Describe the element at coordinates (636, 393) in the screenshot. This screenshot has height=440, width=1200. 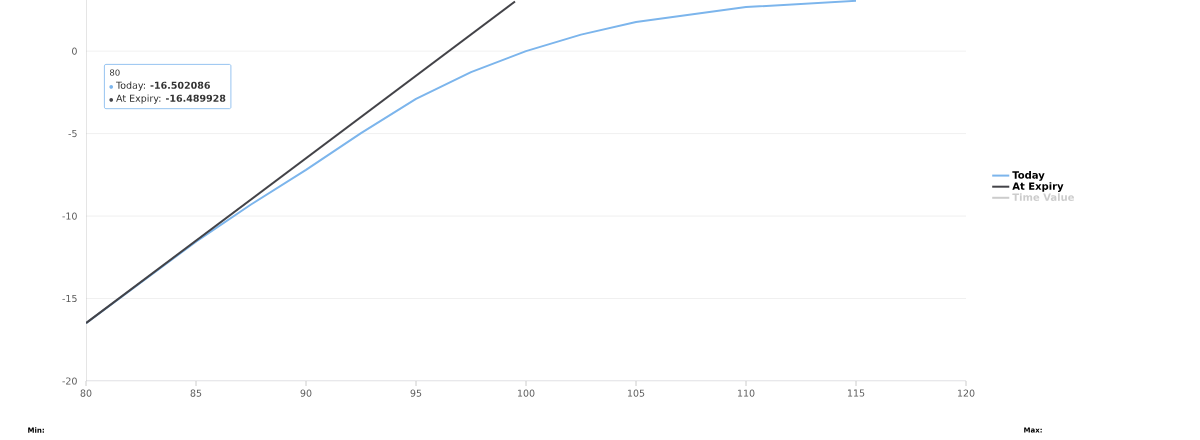
I see `x-tick-label: 105` at that location.